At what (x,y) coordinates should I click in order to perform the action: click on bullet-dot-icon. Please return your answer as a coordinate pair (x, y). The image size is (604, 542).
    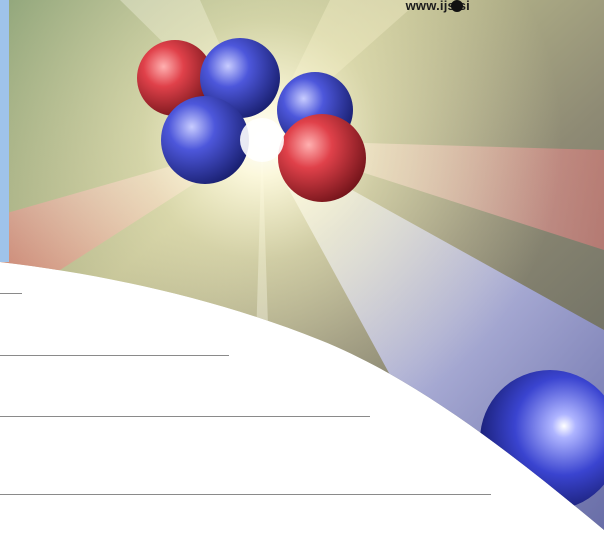
    Looking at the image, I should click on (457, 6).